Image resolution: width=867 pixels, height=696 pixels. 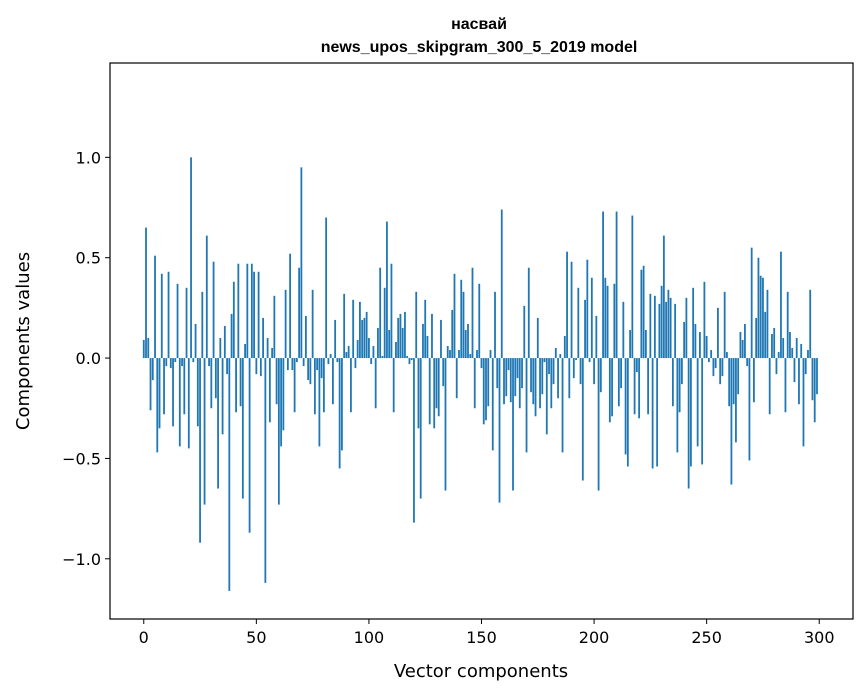 I want to click on y-axis-label: Components values, so click(x=23, y=341).